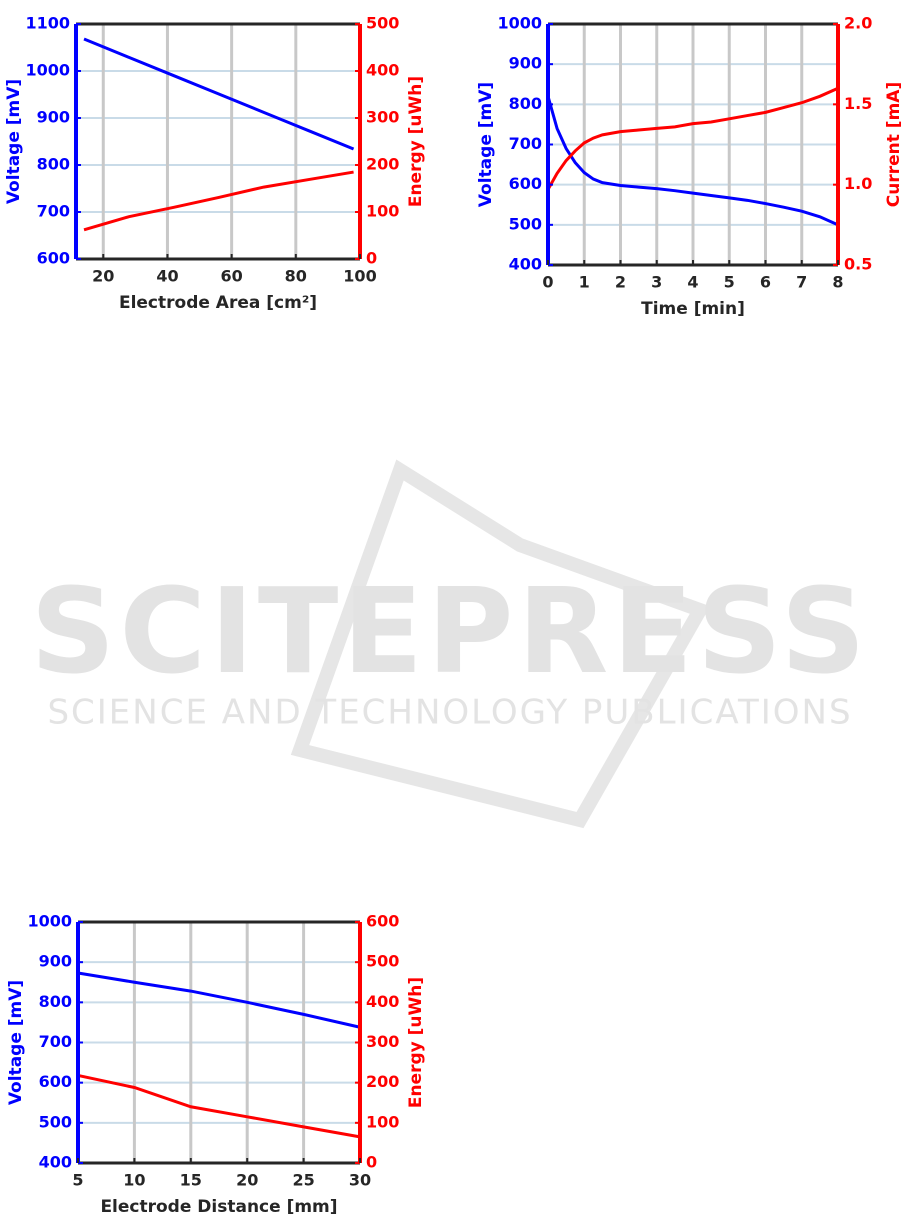  What do you see at coordinates (218, 303) in the screenshot?
I see `x-axis-label: Electrode Area [cm²]` at bounding box center [218, 303].